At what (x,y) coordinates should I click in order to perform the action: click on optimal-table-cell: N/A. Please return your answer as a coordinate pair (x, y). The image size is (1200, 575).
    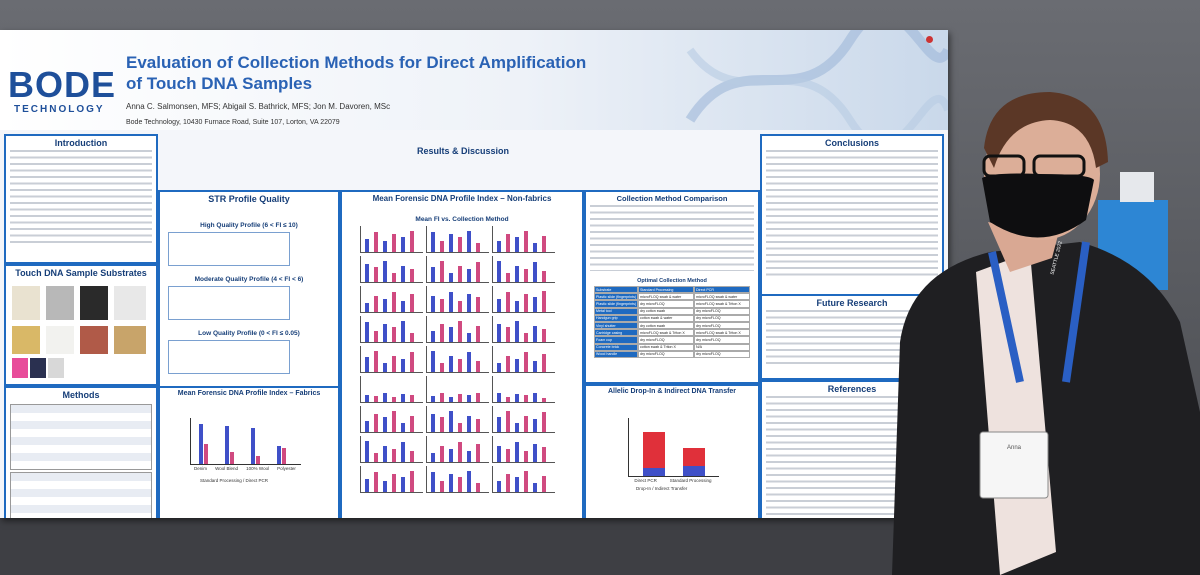
    Looking at the image, I should click on (722, 347).